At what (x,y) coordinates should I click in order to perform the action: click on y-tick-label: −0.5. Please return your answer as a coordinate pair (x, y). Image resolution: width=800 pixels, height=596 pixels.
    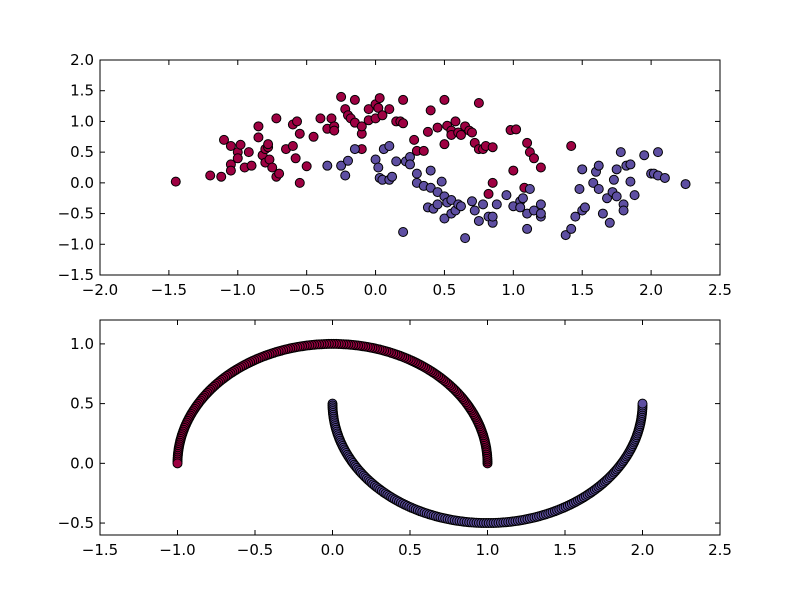
    Looking at the image, I should click on (76, 214).